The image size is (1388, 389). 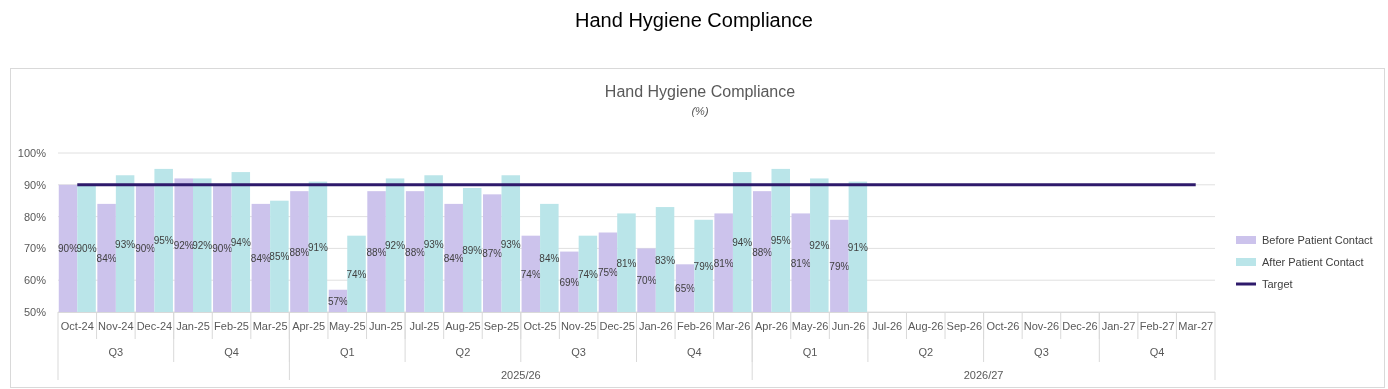 What do you see at coordinates (347, 326) in the screenshot?
I see `x-tick-label: May-25` at bounding box center [347, 326].